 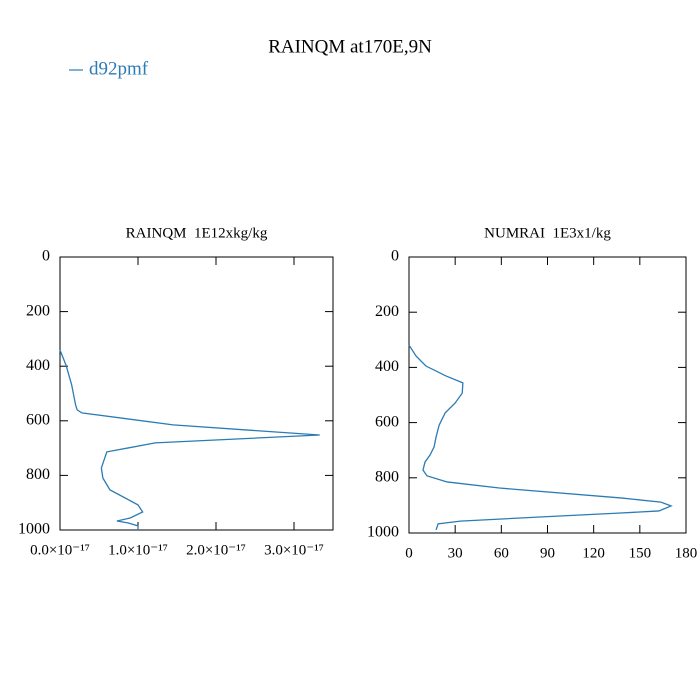 I want to click on x-tick-label: 30, so click(x=455, y=553).